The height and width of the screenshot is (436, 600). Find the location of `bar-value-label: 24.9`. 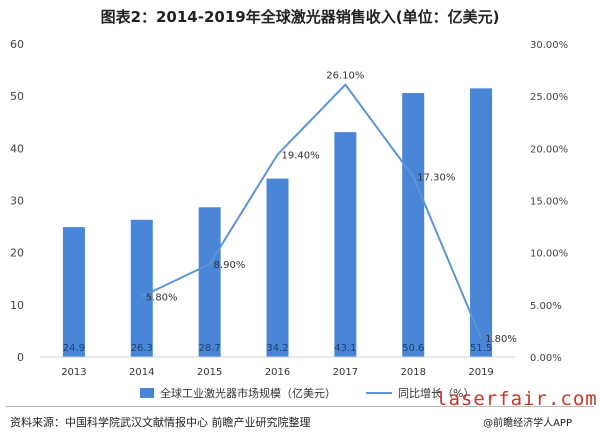

bar-value-label: 24.9 is located at coordinates (74, 348).